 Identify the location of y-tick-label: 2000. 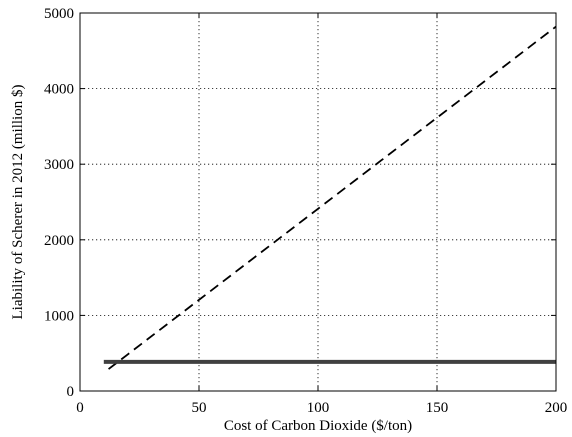
(59, 241).